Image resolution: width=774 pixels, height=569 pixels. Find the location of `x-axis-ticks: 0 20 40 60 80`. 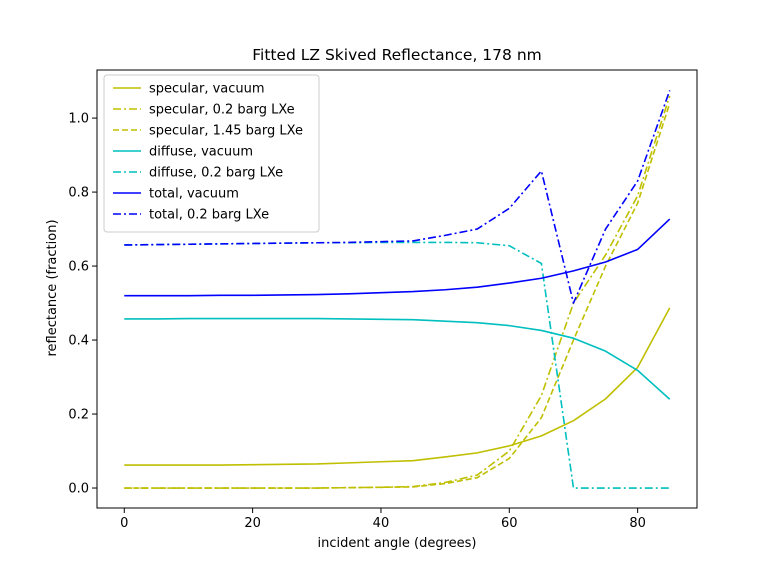

x-axis-ticks: 0 20 40 60 80 is located at coordinates (383, 519).